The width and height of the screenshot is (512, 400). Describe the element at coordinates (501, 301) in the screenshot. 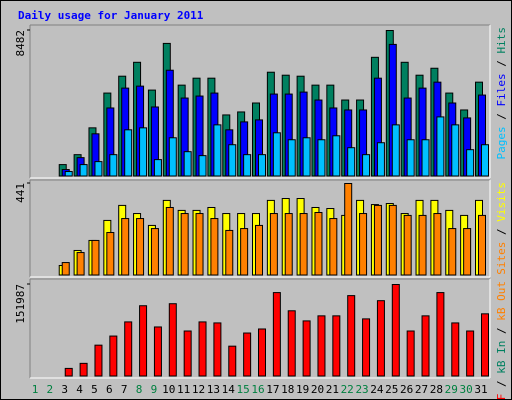

I see `legend-entry: kB Out` at that location.